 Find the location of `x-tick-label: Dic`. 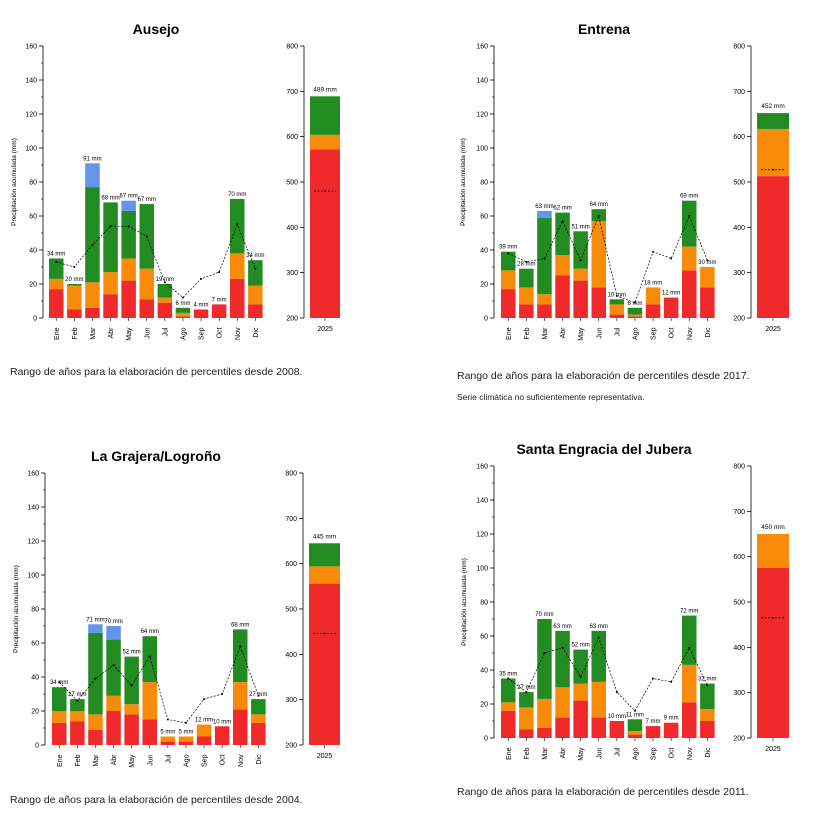

x-tick-label: Dic is located at coordinates (256, 332).